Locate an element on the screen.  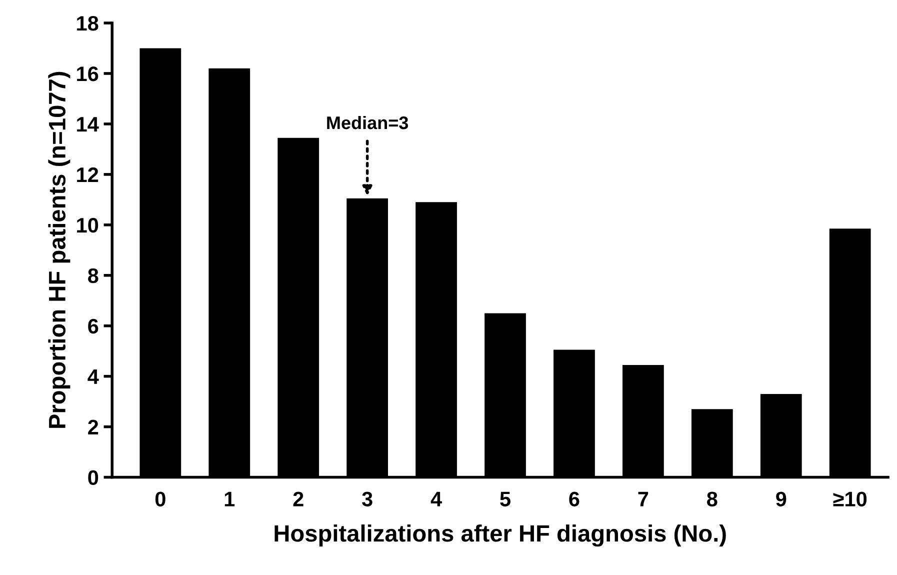
y-tick-label: 18 is located at coordinates (87, 23).